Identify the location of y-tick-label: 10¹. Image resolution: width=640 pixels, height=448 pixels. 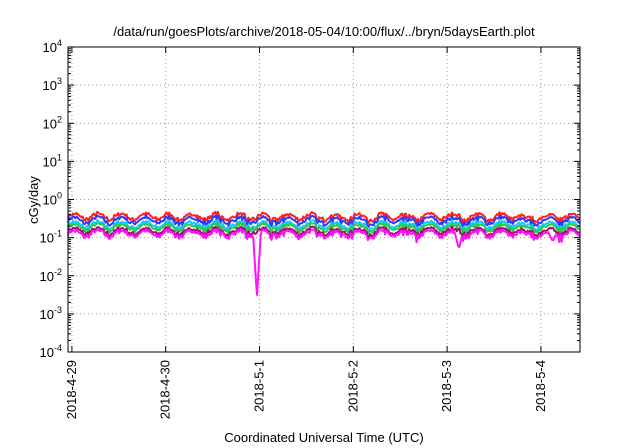
(52, 160).